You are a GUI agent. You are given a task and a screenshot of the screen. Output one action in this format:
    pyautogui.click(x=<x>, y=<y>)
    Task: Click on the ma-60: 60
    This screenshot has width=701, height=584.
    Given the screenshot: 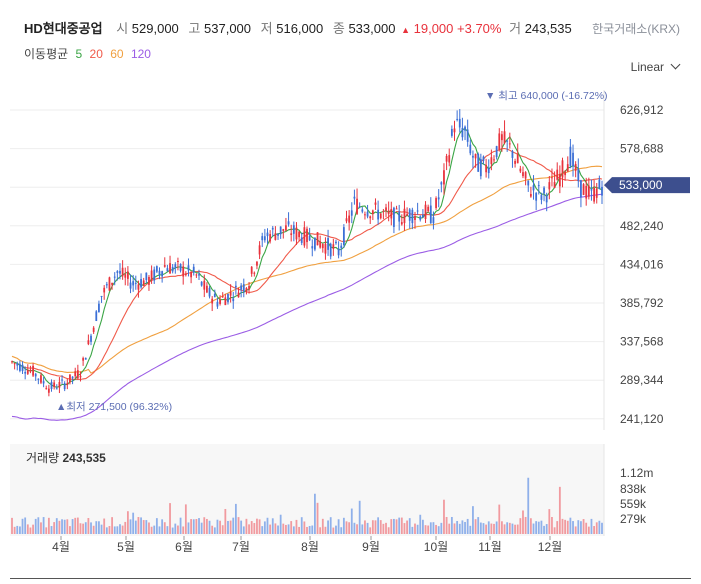 What is the action you would take?
    pyautogui.click(x=117, y=54)
    